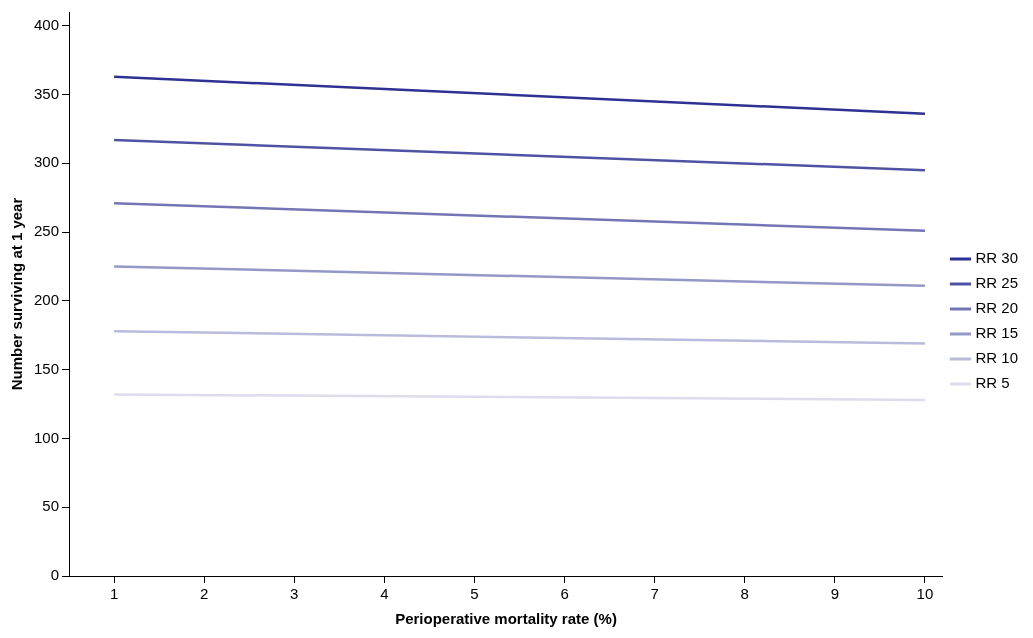  I want to click on x-tick-label: 6, so click(564, 594).